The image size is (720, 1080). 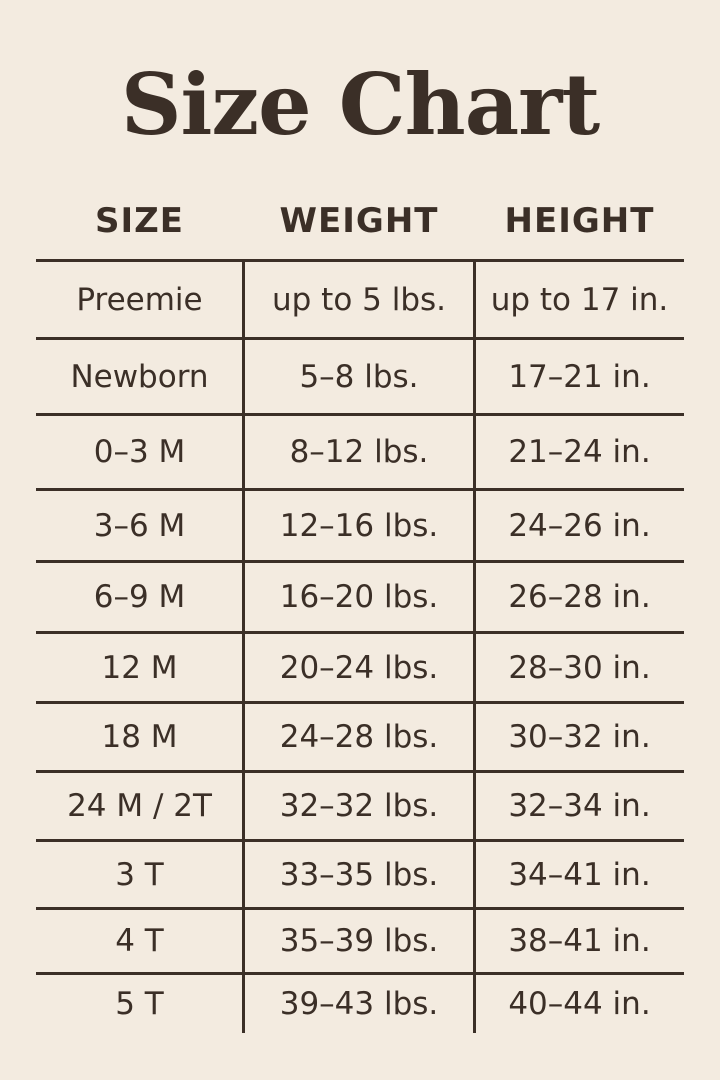 I want to click on cell-size: 24 M / 2T, so click(x=139, y=806).